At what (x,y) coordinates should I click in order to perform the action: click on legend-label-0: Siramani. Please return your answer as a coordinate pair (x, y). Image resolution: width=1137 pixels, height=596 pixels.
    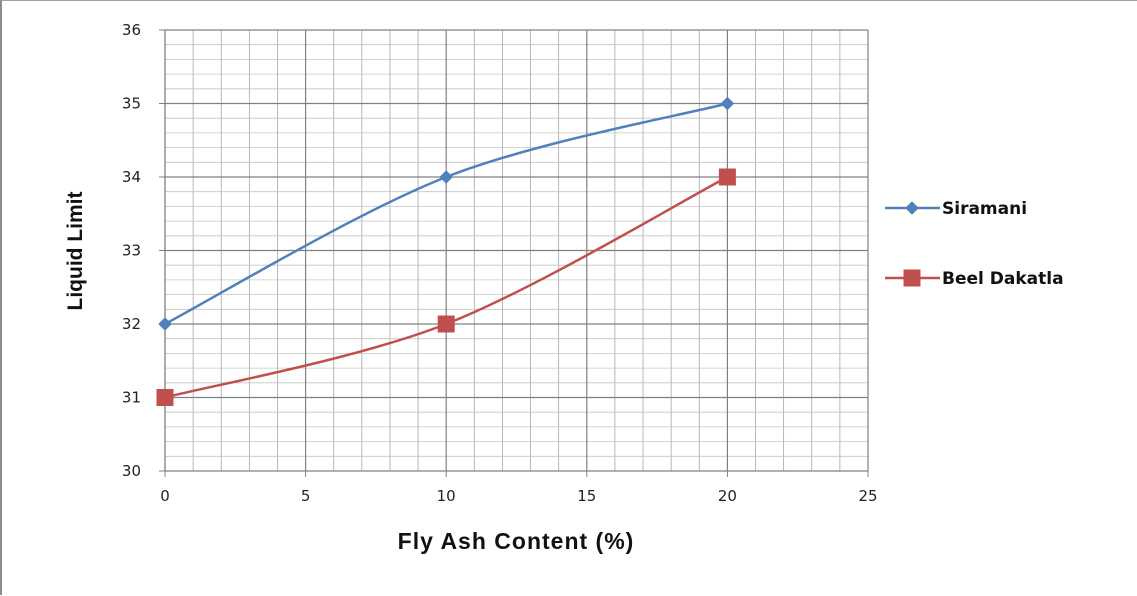
    Looking at the image, I should click on (984, 209).